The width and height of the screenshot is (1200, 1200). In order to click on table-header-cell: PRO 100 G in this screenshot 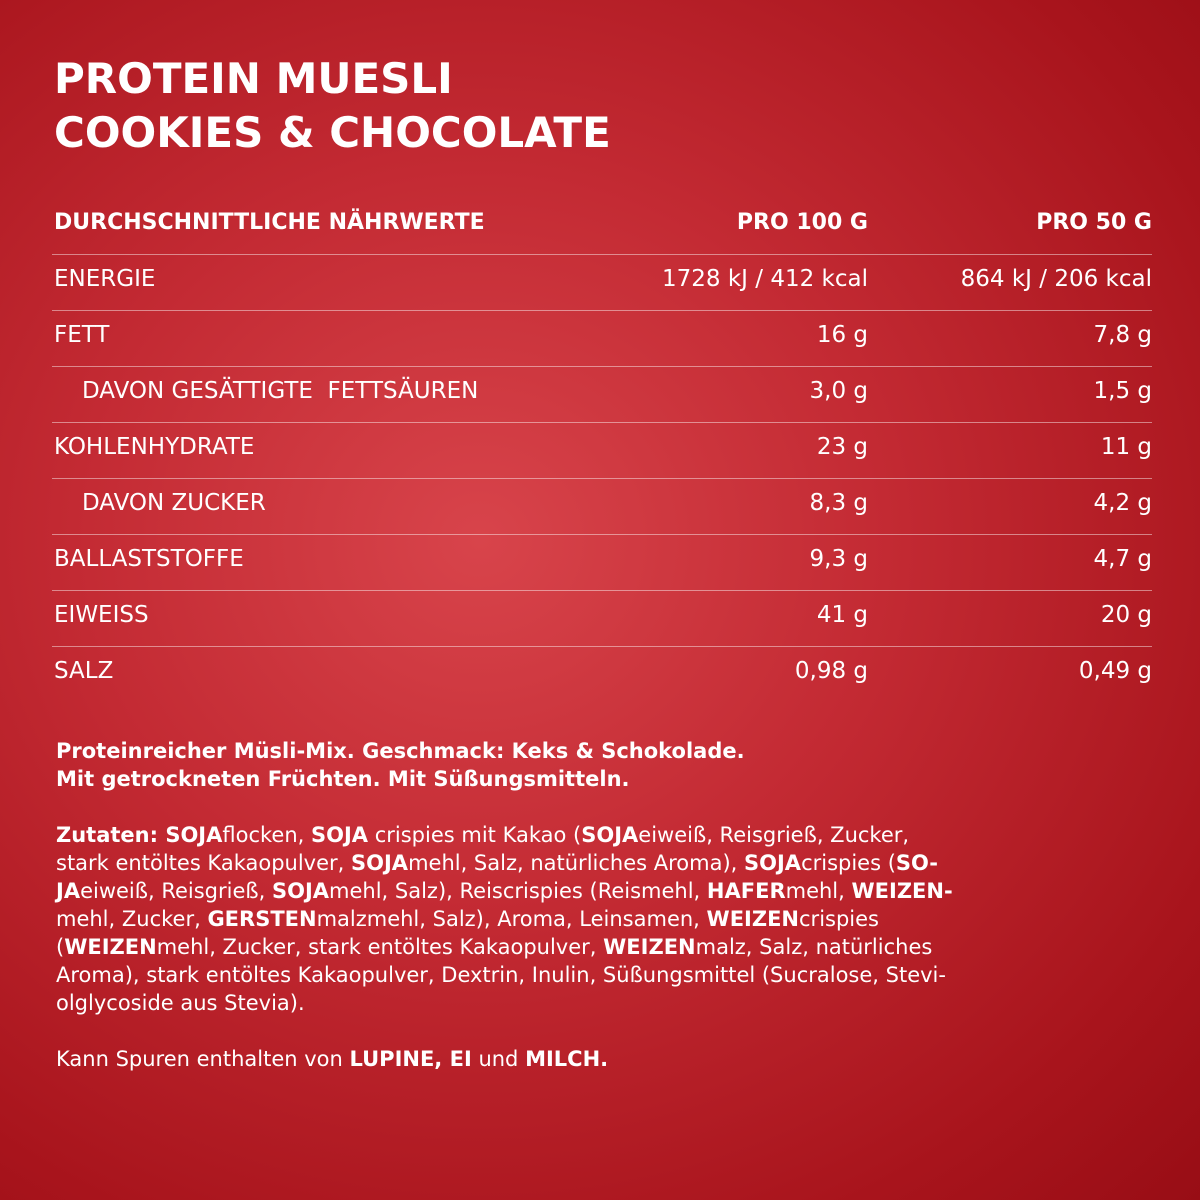, I will do `click(802, 222)`.